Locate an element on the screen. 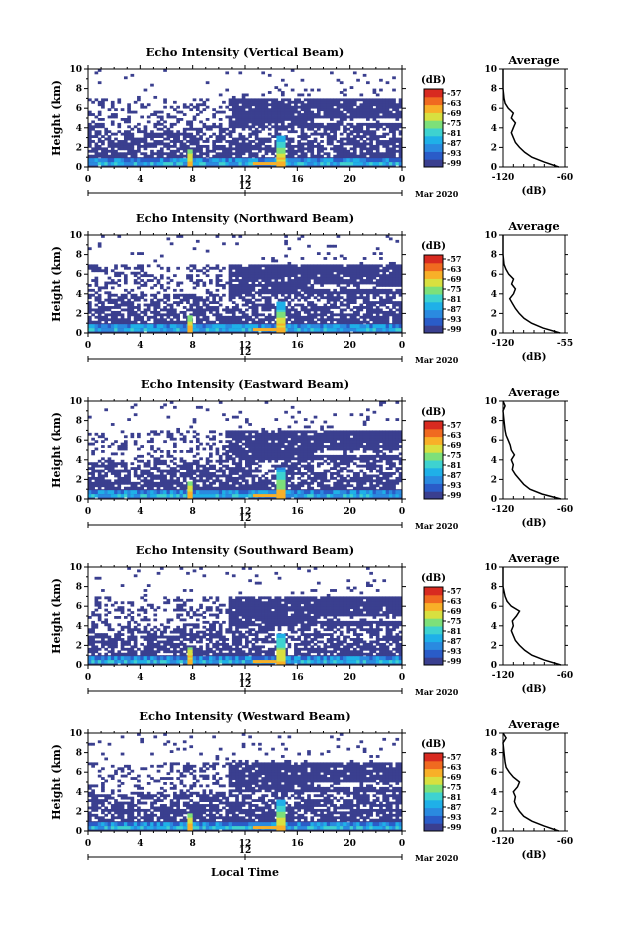 The width and height of the screenshot is (620, 929). profile-y-tick-label: 4 is located at coordinates (494, 295).